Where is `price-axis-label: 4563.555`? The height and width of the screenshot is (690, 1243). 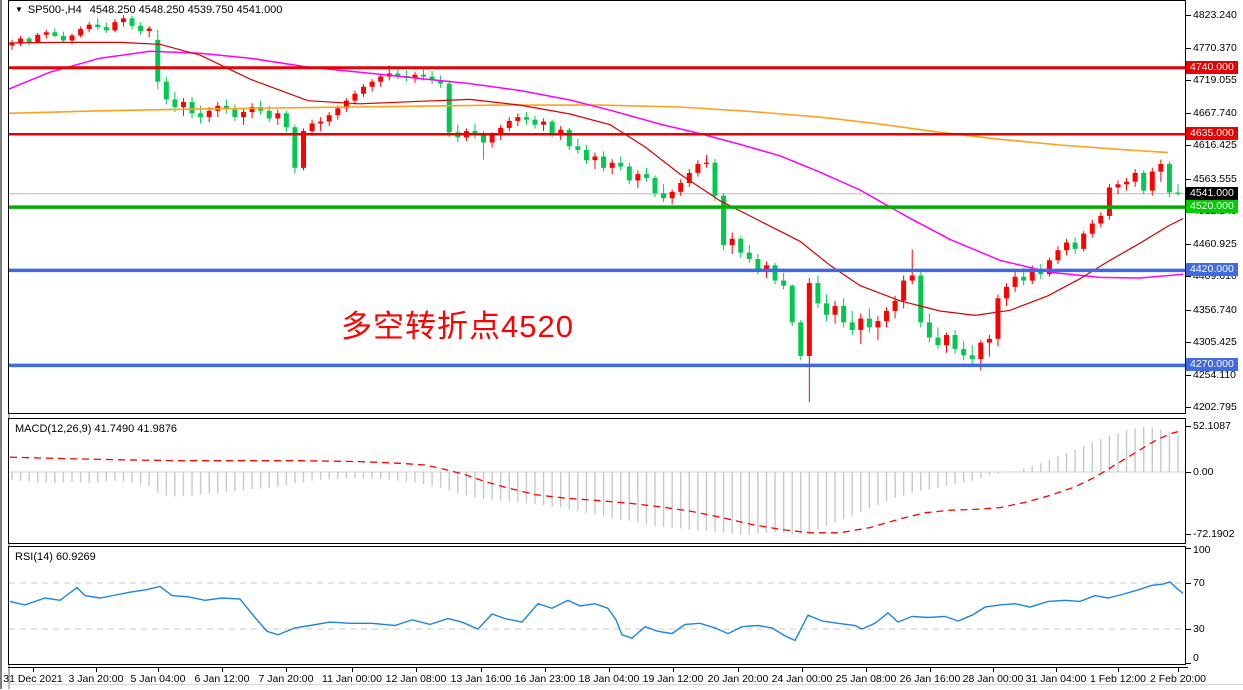 price-axis-label: 4563.555 is located at coordinates (1215, 178).